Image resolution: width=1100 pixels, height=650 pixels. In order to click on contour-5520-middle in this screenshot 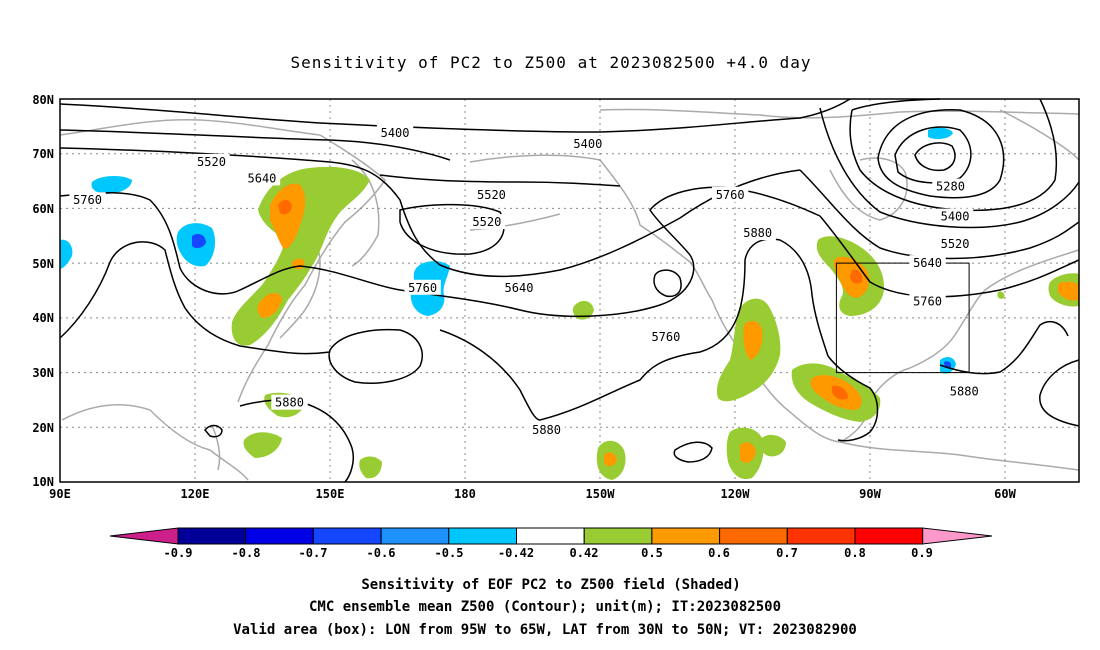, I will do `click(500, 180)`.